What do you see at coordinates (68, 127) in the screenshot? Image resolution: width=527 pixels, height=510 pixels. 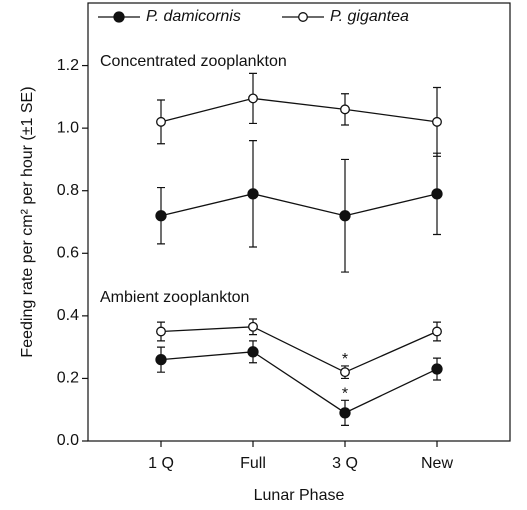 I see `y-tick-label: 1.0` at bounding box center [68, 127].